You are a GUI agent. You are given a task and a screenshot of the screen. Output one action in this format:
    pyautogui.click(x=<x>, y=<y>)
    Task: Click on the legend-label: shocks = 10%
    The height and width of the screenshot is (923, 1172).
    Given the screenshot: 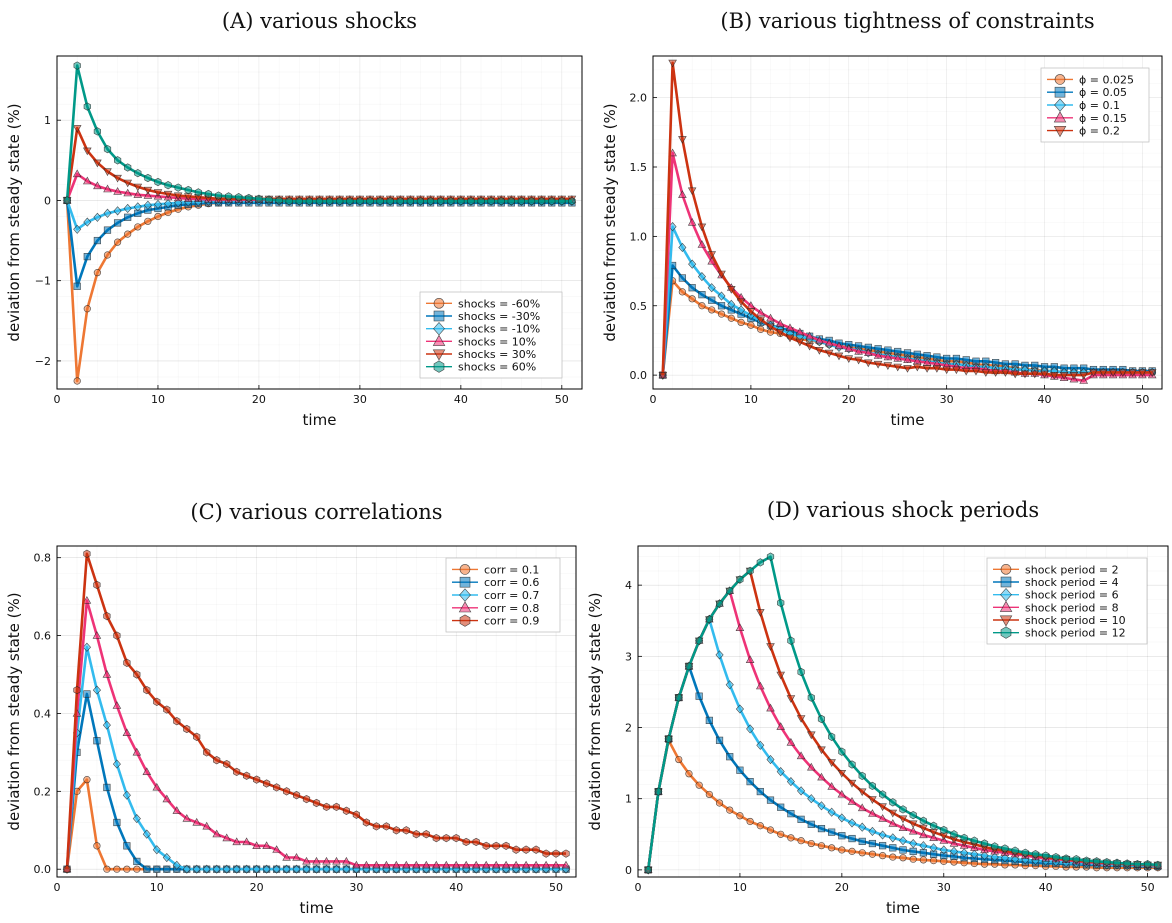 What is the action you would take?
    pyautogui.click(x=497, y=341)
    